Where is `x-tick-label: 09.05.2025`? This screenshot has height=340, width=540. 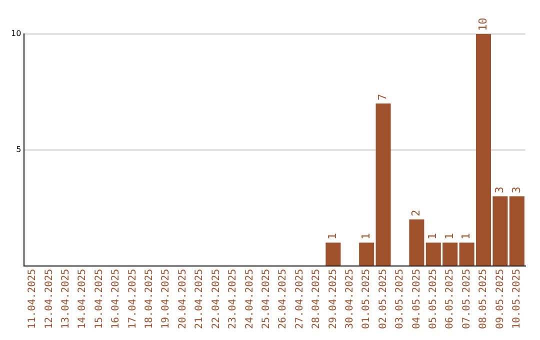 x-tick-label: 09.05.2025 is located at coordinates (500, 299).